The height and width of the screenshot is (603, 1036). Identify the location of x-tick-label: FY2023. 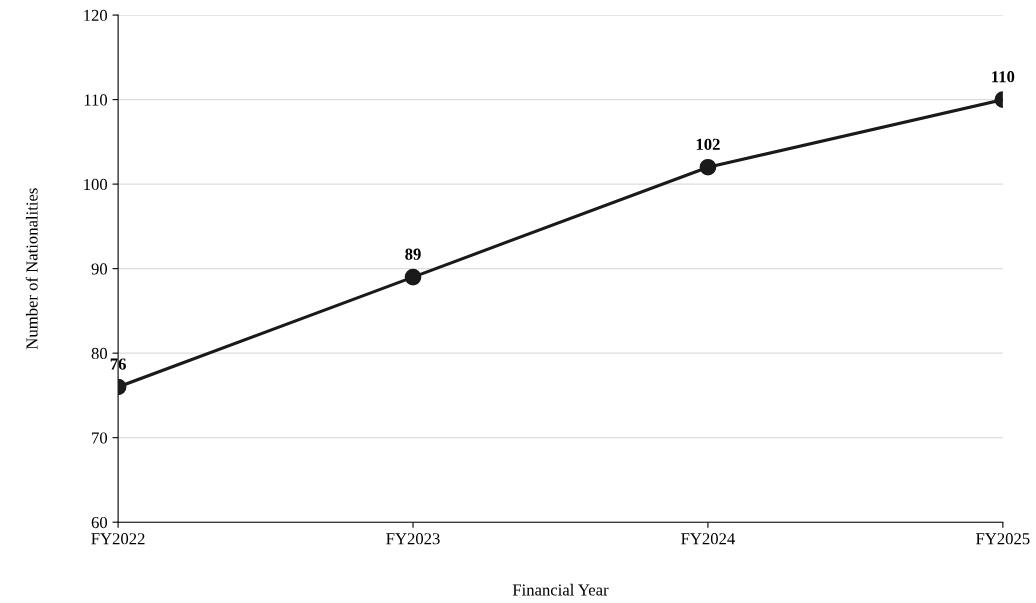
(413, 539).